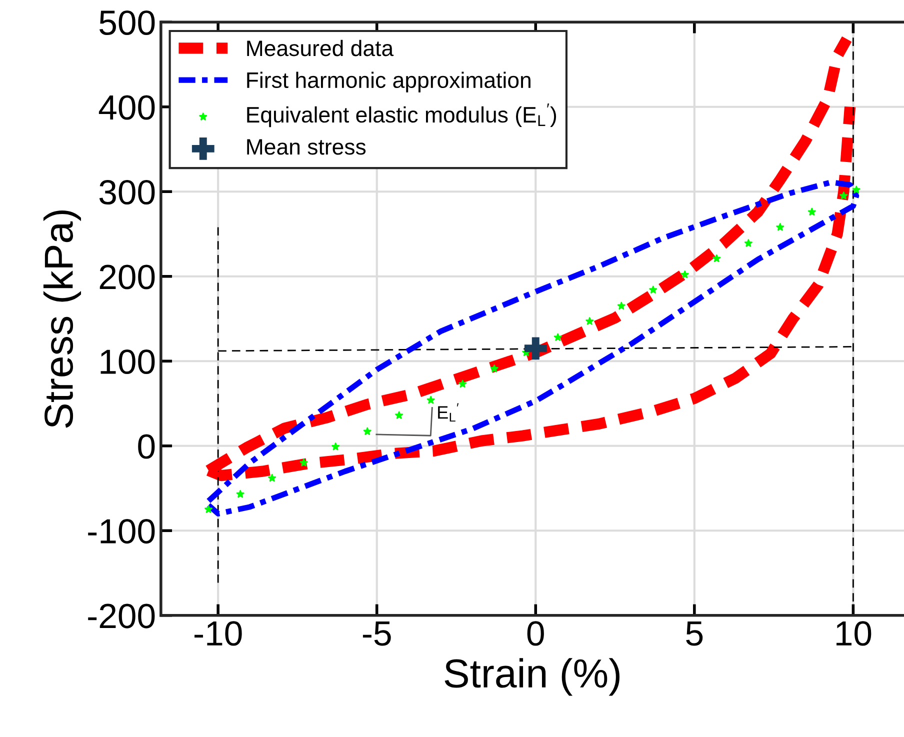 The image size is (904, 737). What do you see at coordinates (401, 116) in the screenshot?
I see `legend-label: Equivalent elastic modulus (E$_{L}$$^{′}$)` at bounding box center [401, 116].